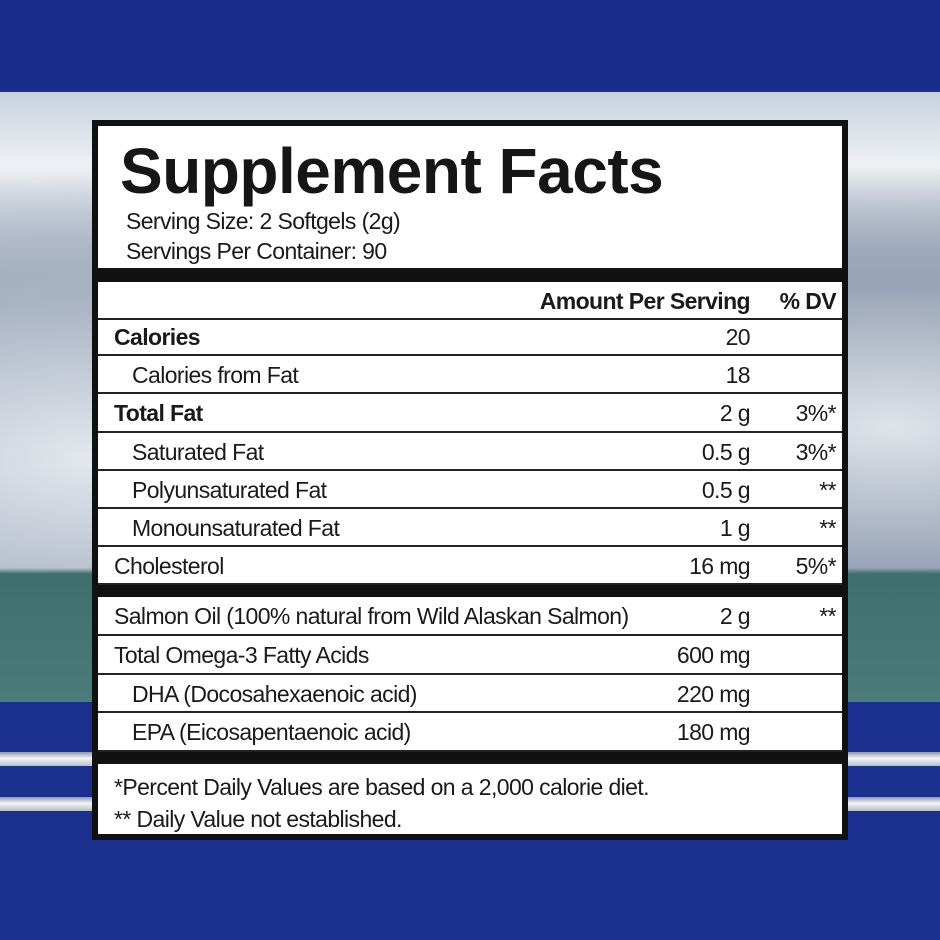 This screenshot has height=940, width=940. What do you see at coordinates (241, 654) in the screenshot?
I see `nutrient-name: Total Omega-3 Fatty Acids` at bounding box center [241, 654].